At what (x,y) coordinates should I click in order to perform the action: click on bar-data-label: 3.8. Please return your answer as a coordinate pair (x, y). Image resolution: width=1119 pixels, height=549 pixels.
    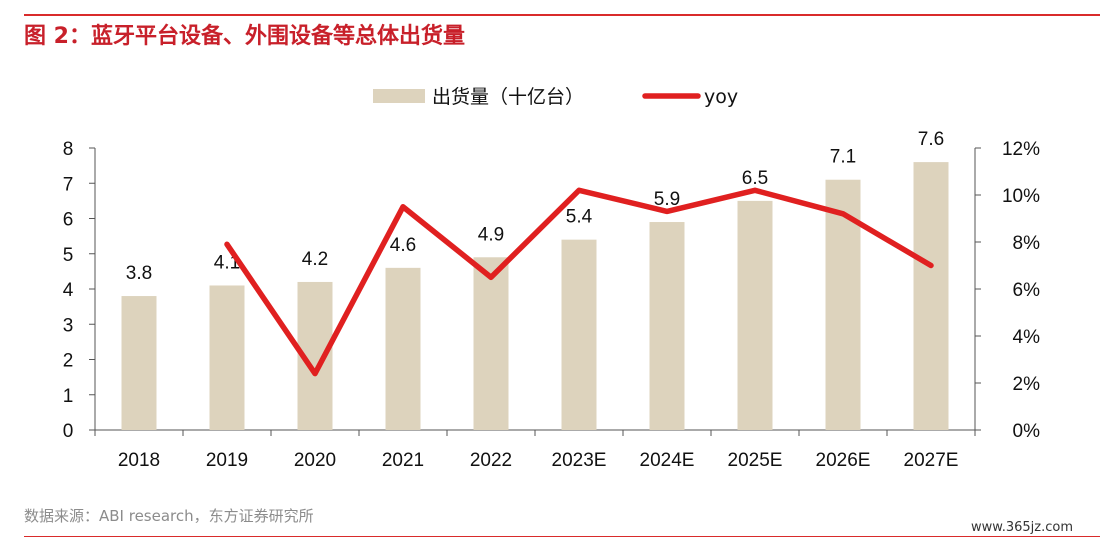
    Looking at the image, I should click on (139, 273).